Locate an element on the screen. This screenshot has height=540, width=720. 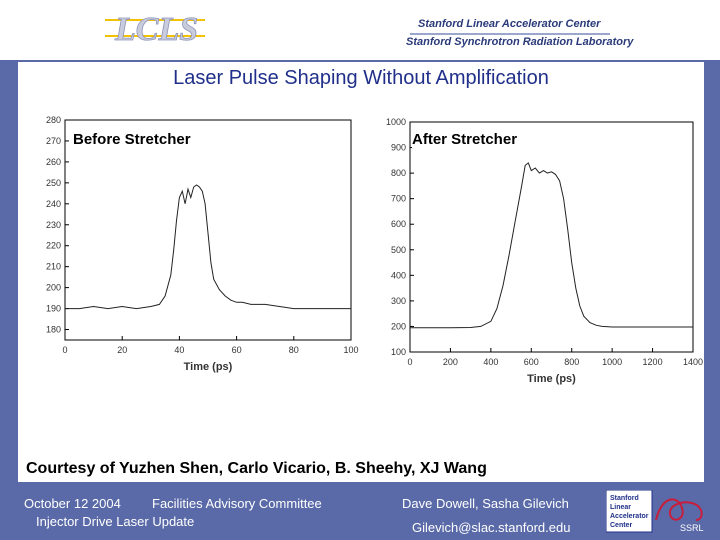
chart-1-ytick-label: 800 is located at coordinates (398, 173).